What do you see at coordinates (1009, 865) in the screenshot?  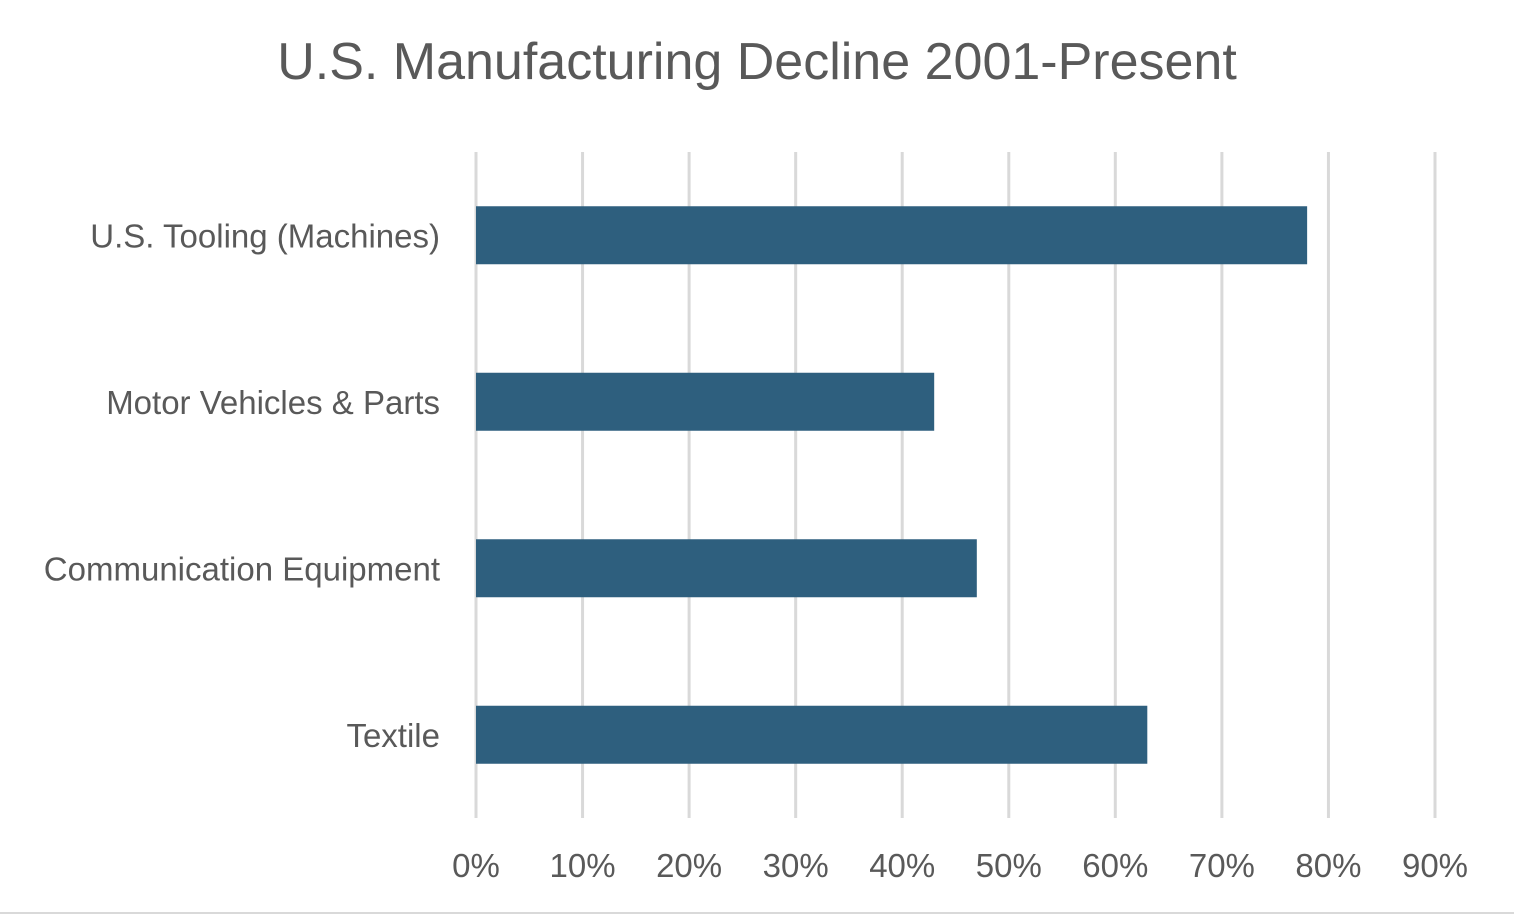 I see `x-tick-label: 50%` at bounding box center [1009, 865].